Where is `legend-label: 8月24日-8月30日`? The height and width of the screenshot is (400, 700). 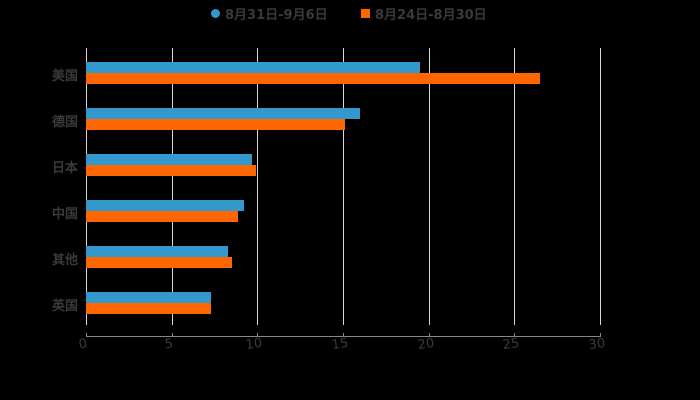 legend-label: 8月24日-8月30日 is located at coordinates (431, 15).